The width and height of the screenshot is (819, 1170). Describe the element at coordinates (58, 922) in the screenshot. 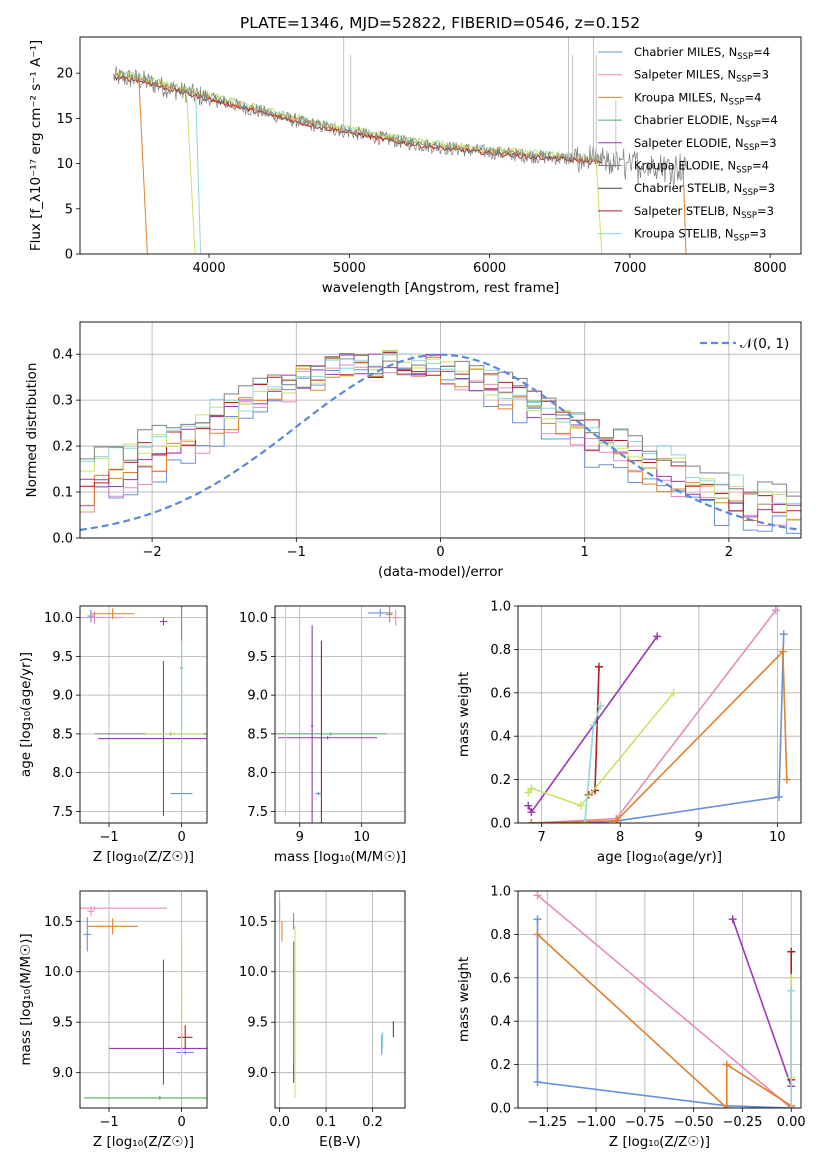

I see `mass_vs_Z-ytick-label: 10.5` at that location.